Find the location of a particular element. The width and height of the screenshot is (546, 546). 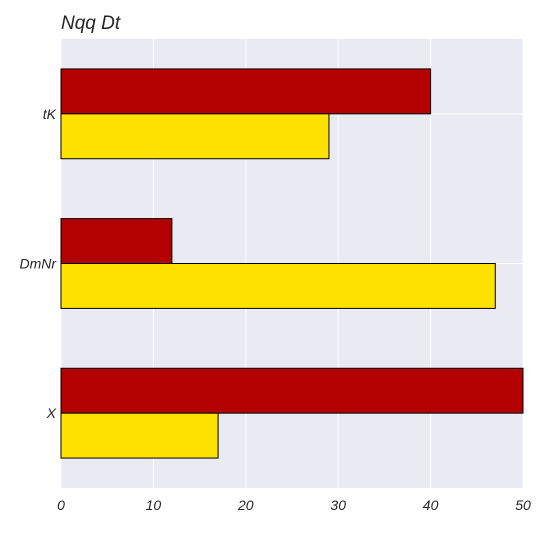

y-tick-label-1: DmNr is located at coordinates (38, 264).